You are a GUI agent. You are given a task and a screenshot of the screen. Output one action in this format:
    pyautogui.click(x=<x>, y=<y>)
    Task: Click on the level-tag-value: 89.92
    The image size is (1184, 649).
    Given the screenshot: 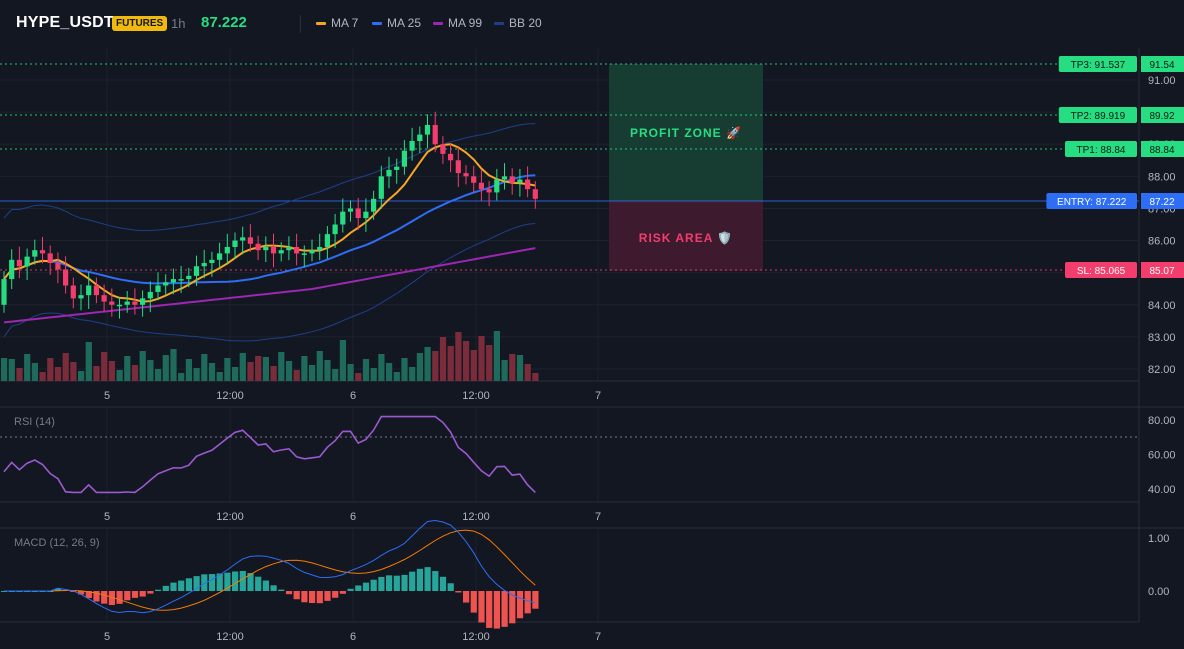 What is the action you would take?
    pyautogui.click(x=1161, y=116)
    